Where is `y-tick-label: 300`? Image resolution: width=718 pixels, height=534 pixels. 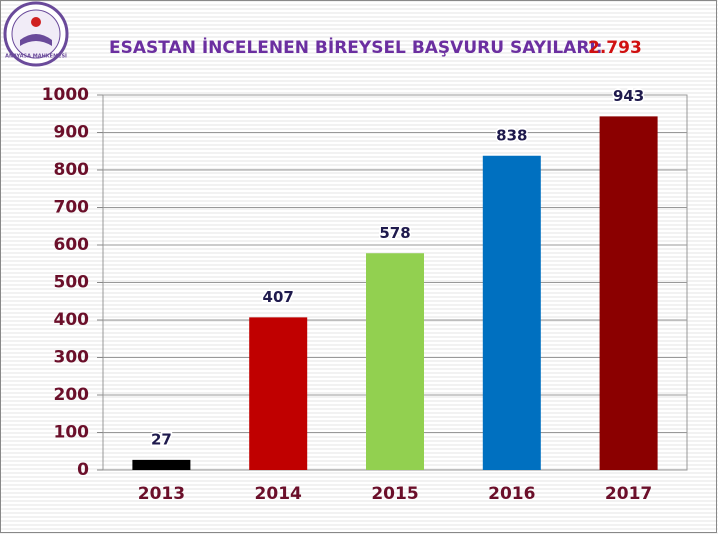 y-tick-label: 300 is located at coordinates (72, 358).